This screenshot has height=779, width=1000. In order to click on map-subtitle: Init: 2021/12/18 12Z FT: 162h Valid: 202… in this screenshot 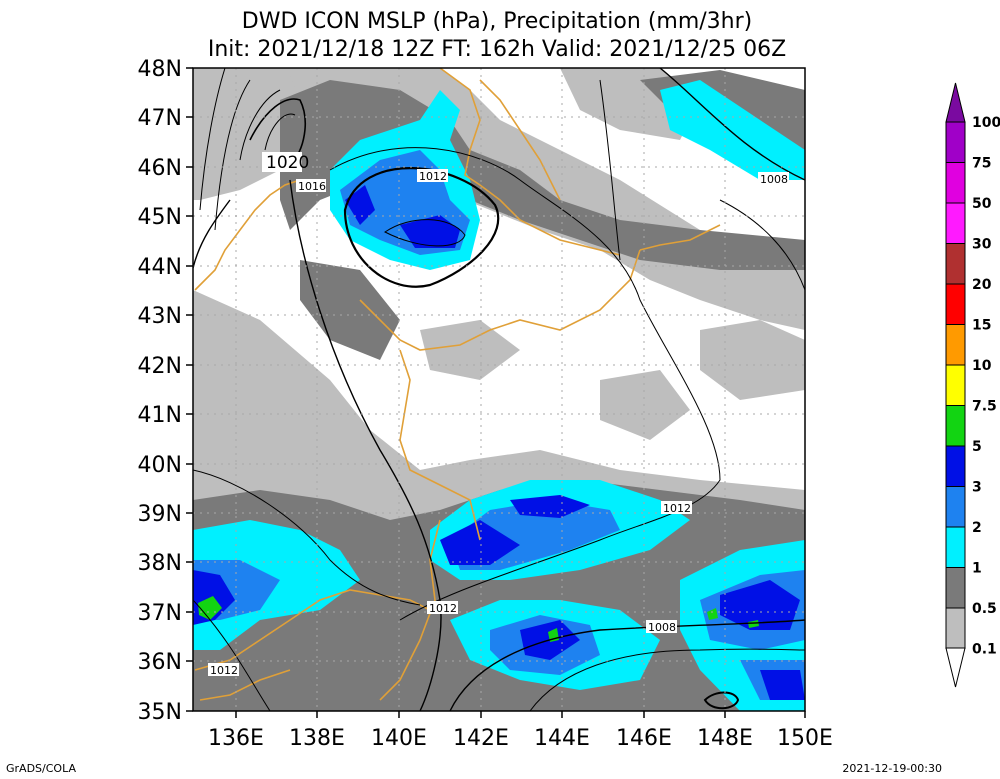, I will do `click(497, 49)`.